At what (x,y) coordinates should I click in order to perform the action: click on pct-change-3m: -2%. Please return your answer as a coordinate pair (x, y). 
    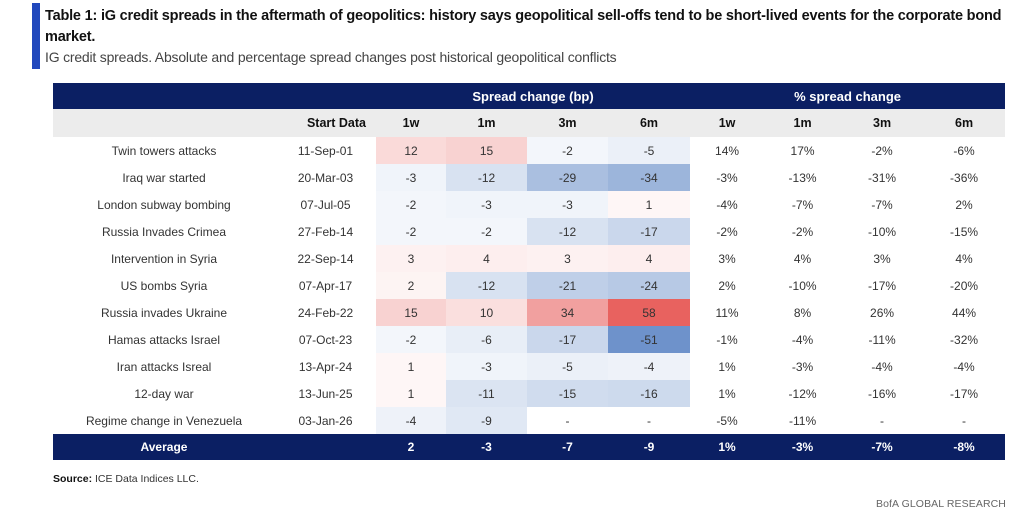
    Looking at the image, I should click on (882, 150).